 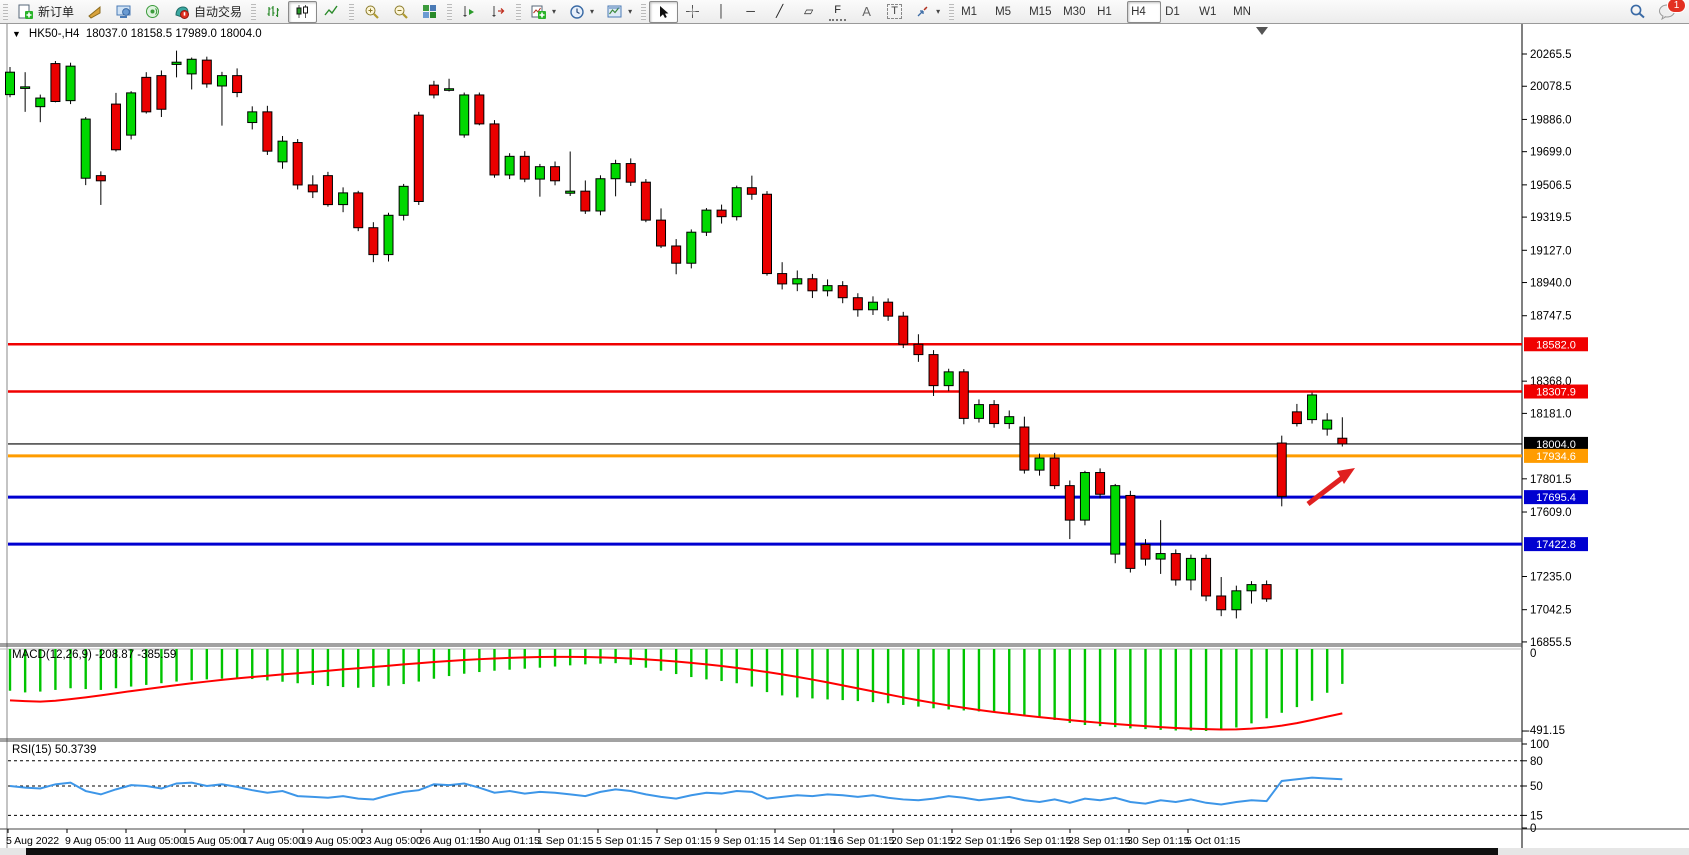 I want to click on bar-chart-button, so click(x=273, y=12).